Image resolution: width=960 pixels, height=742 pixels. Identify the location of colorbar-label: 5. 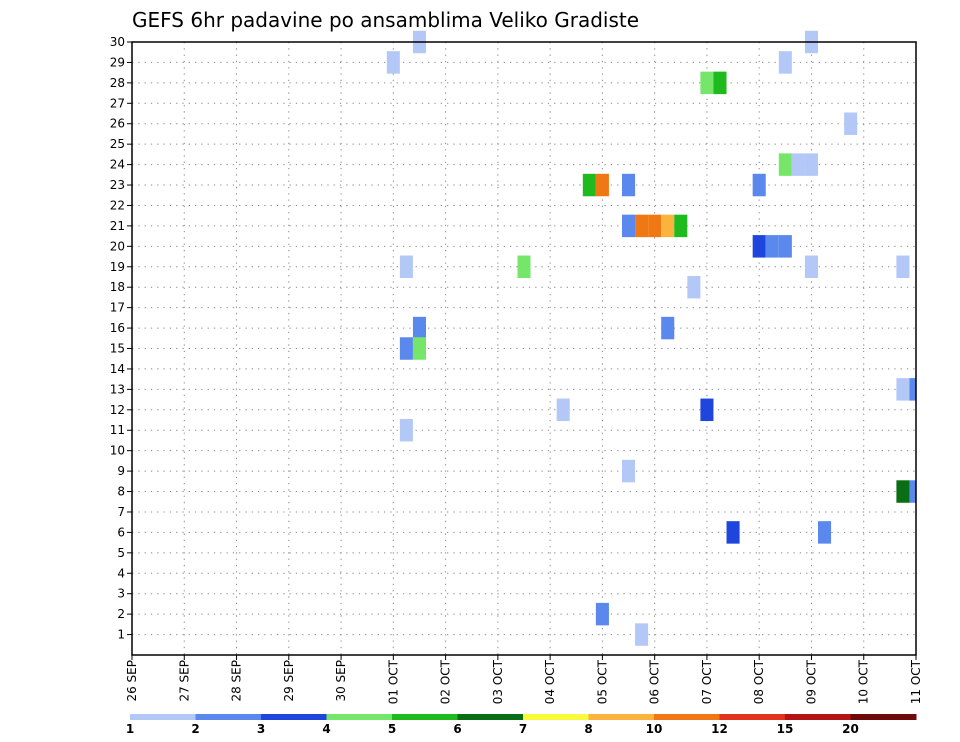
(392, 729).